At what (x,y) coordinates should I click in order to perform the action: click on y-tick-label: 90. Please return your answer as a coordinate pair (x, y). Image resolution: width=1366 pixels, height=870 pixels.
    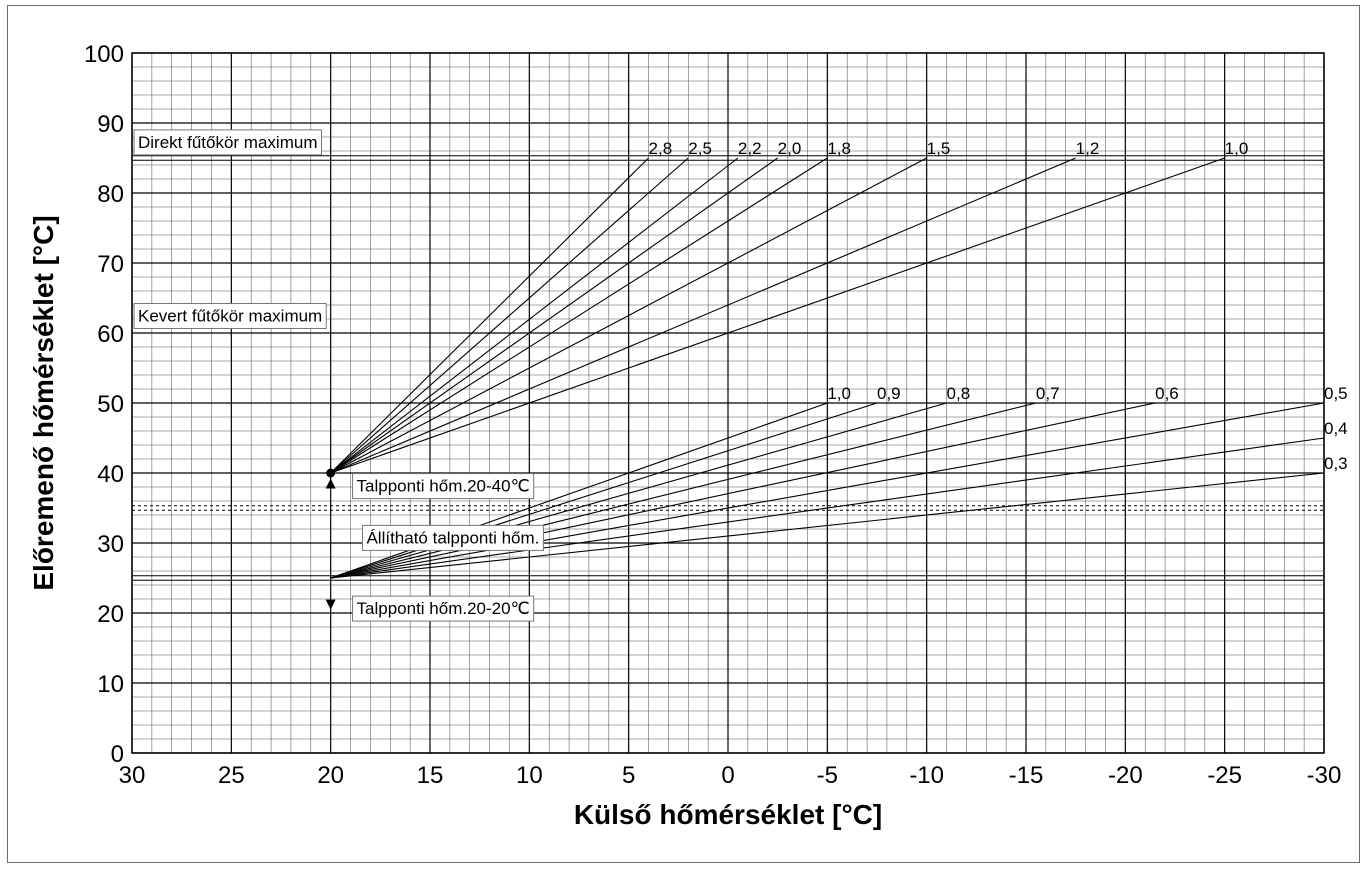
    Looking at the image, I should click on (110, 124).